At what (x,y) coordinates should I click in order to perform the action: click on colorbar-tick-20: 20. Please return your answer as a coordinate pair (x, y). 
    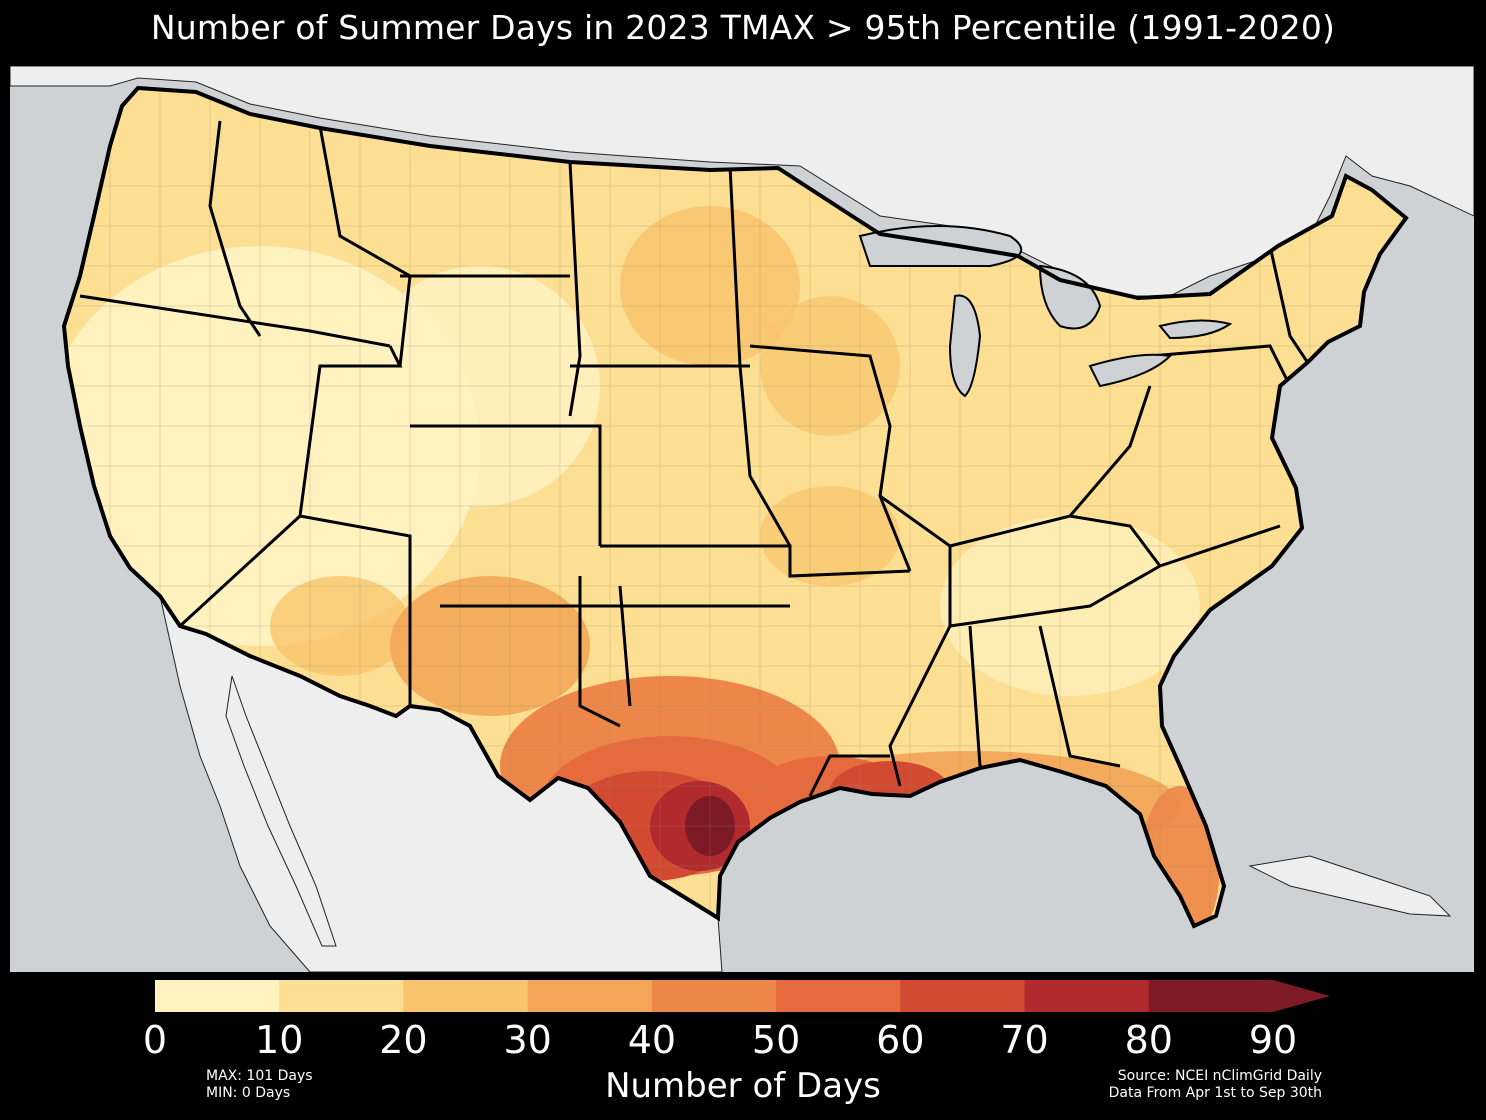
    Looking at the image, I should click on (403, 1040).